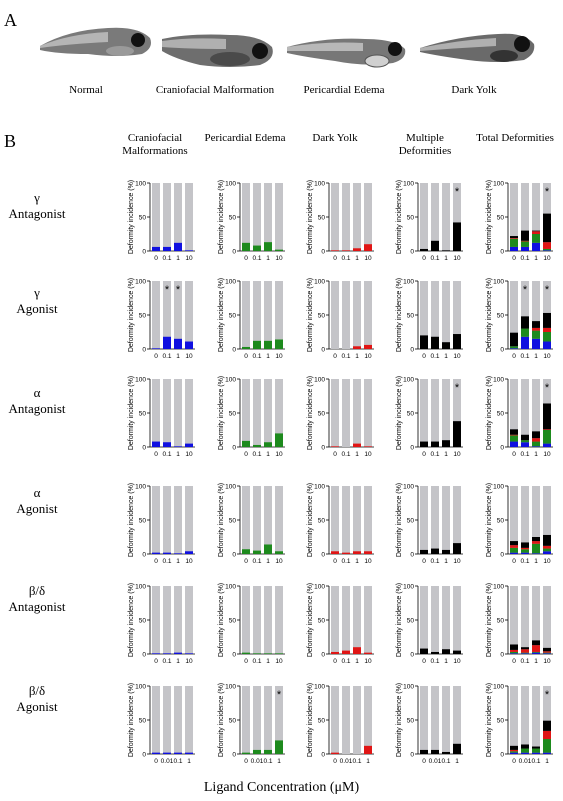  I want to click on row-header-line: β/δ, so click(37, 690).